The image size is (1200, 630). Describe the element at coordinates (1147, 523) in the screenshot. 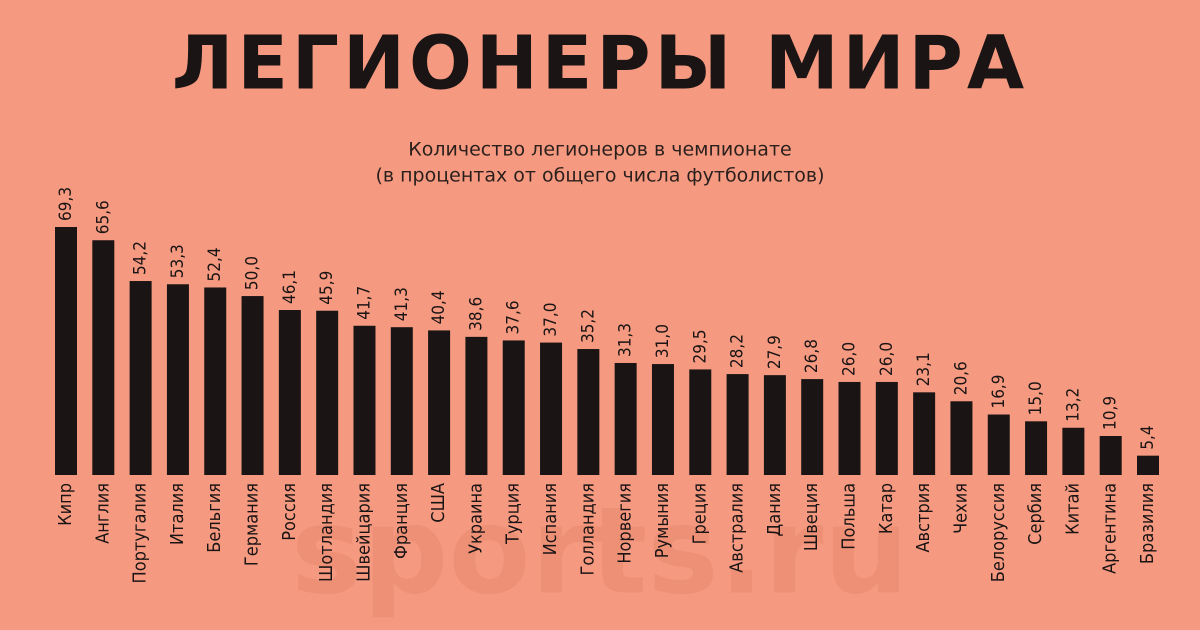

I see `x-tick-label: Бразилия` at that location.